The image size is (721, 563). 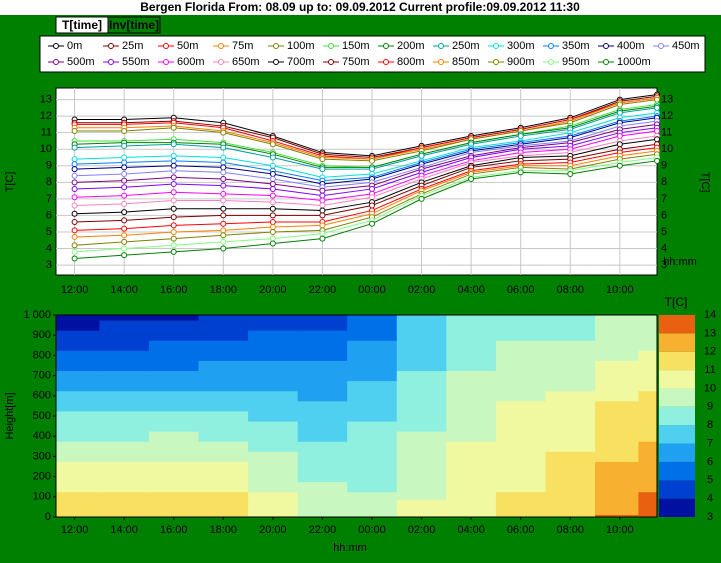 I want to click on tab, so click(x=134, y=25).